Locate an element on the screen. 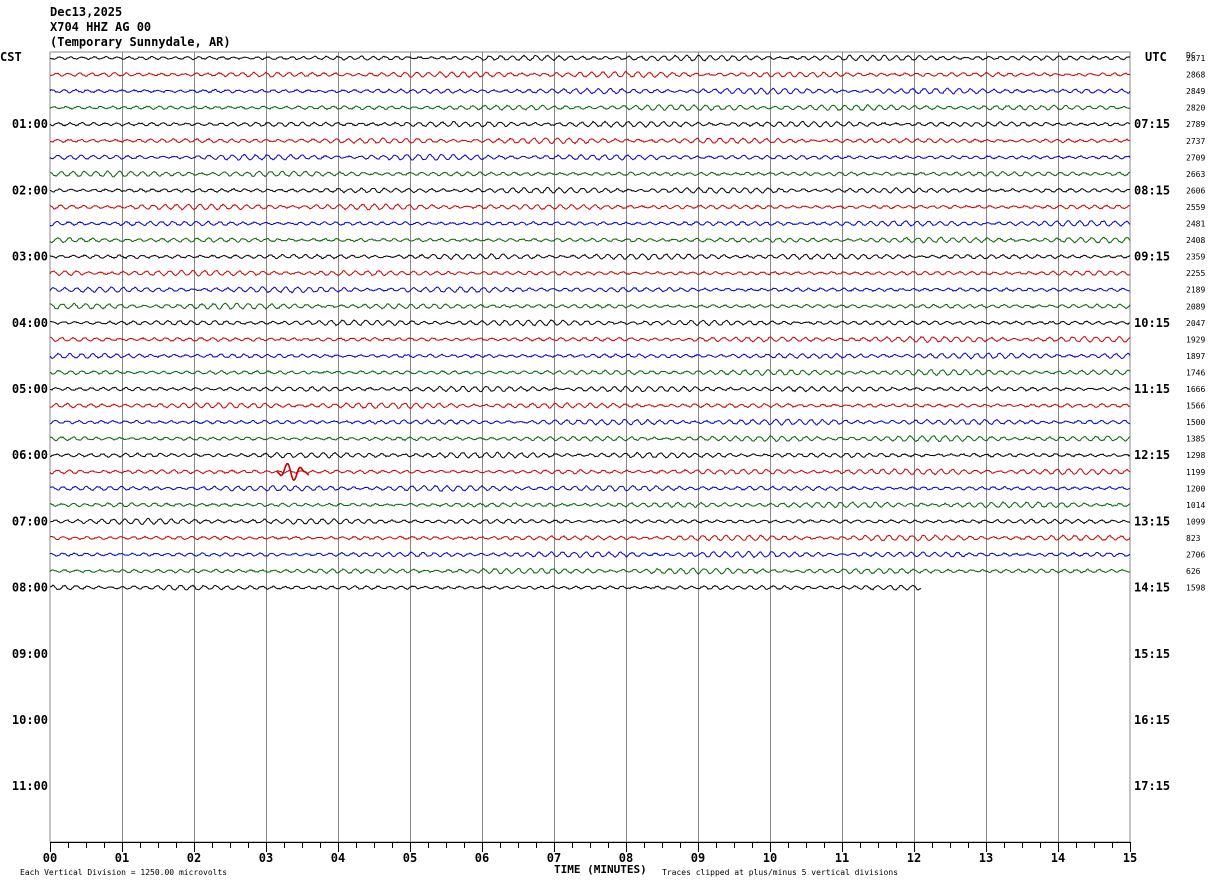 The image size is (1210, 886). dc-offset-value: 1014 is located at coordinates (1195, 505).